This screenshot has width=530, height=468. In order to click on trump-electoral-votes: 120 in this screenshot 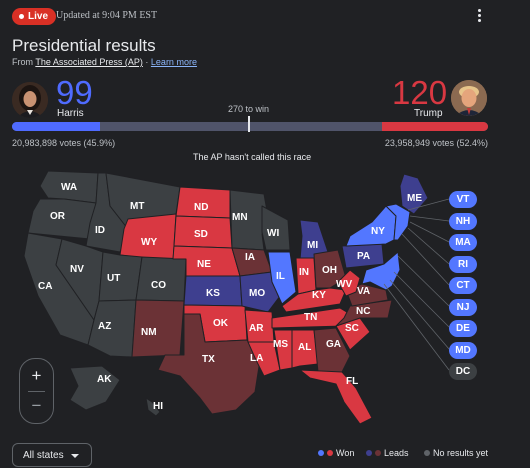, I will do `click(420, 92)`.